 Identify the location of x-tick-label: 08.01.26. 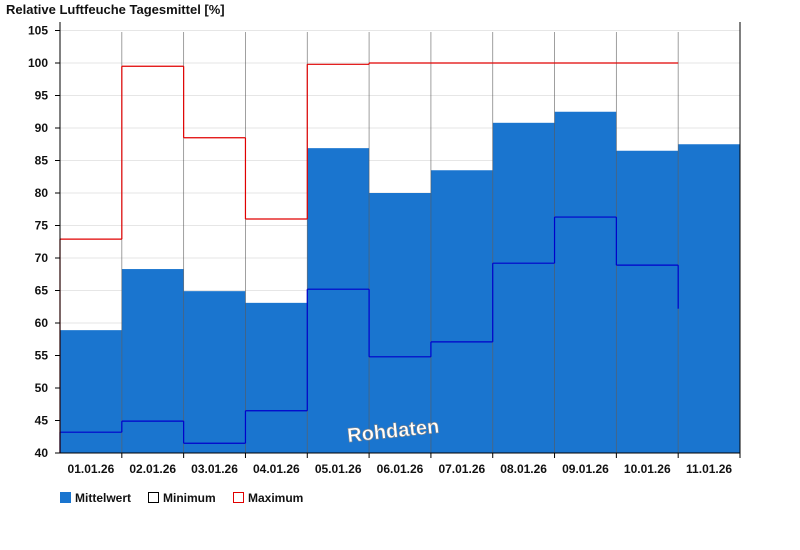
(523, 469).